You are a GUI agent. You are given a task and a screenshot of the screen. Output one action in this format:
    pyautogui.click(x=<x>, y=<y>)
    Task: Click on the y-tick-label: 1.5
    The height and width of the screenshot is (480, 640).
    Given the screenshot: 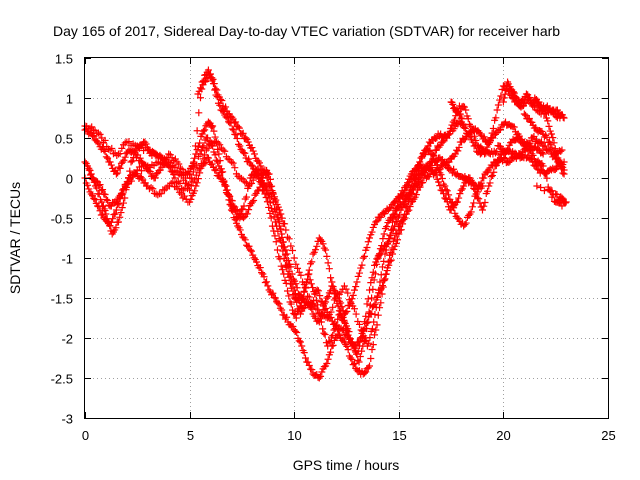 What is the action you would take?
    pyautogui.click(x=64, y=59)
    